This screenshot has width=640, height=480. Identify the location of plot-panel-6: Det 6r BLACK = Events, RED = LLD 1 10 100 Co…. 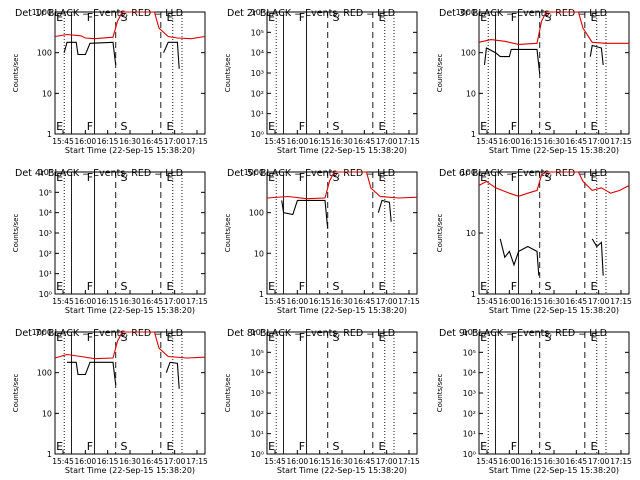
(534, 241).